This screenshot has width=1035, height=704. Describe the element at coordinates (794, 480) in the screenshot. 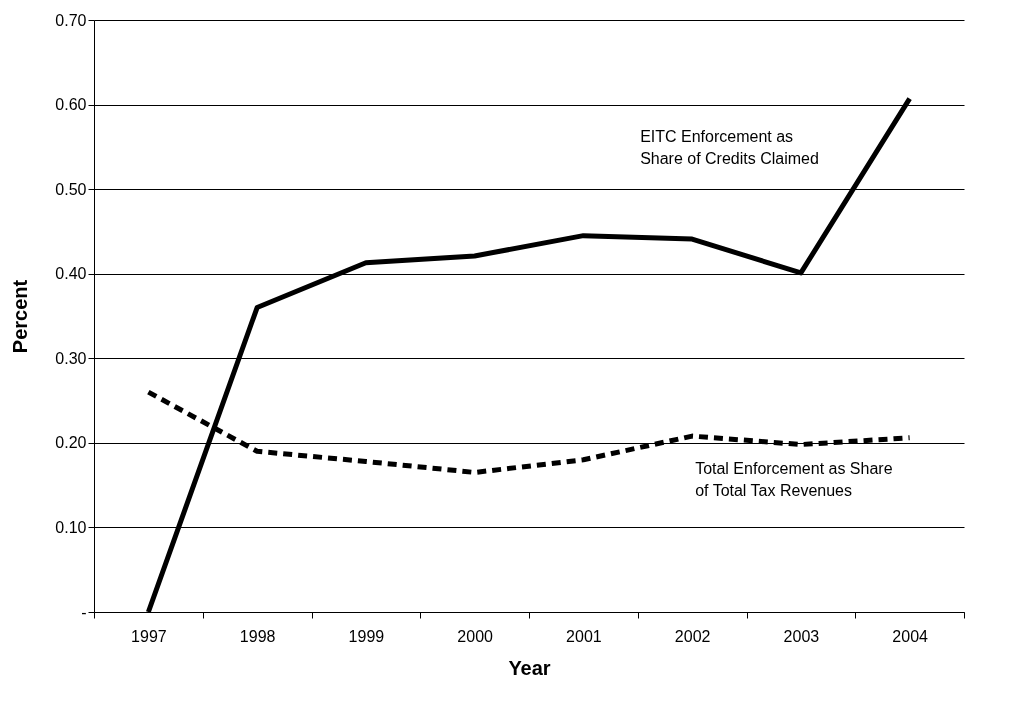

I see `series-label: Total Enforcement as Share of Total Tax Revenues` at that location.